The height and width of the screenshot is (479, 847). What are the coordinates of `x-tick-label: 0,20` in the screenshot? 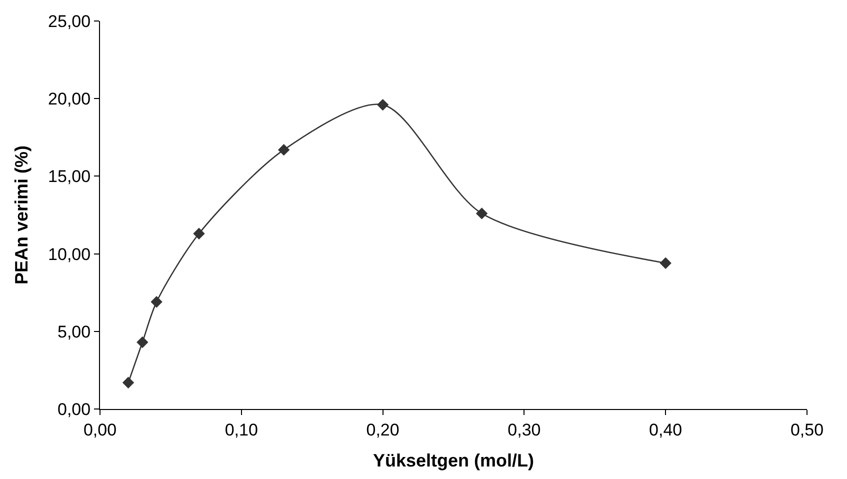 It's located at (383, 430).